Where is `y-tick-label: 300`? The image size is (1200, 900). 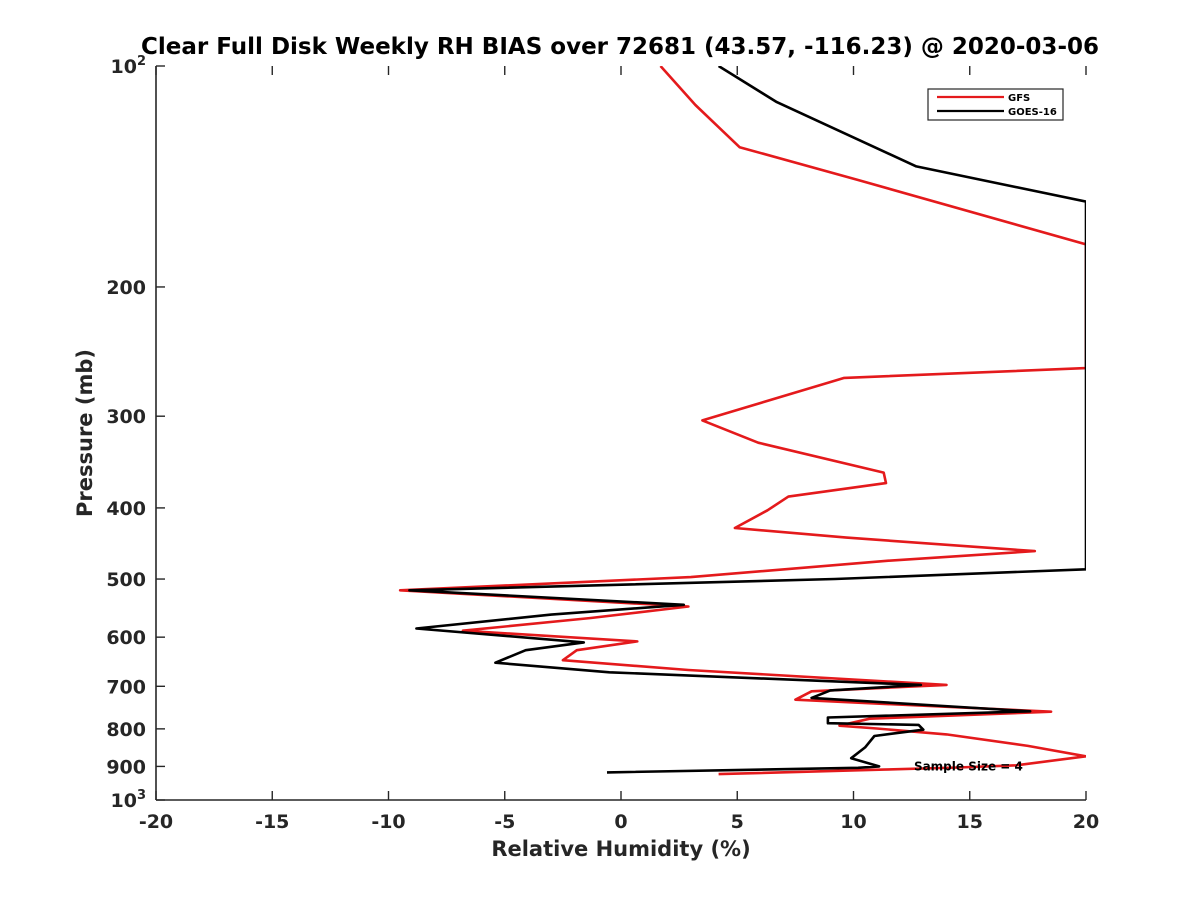 y-tick-label: 300 is located at coordinates (126, 417).